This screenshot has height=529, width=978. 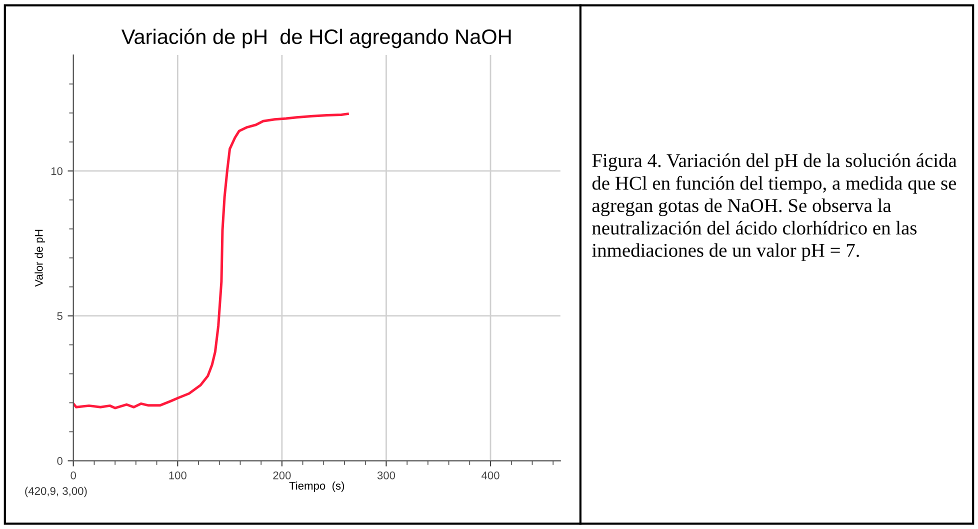 I want to click on x-tick-label: 200, so click(x=282, y=475).